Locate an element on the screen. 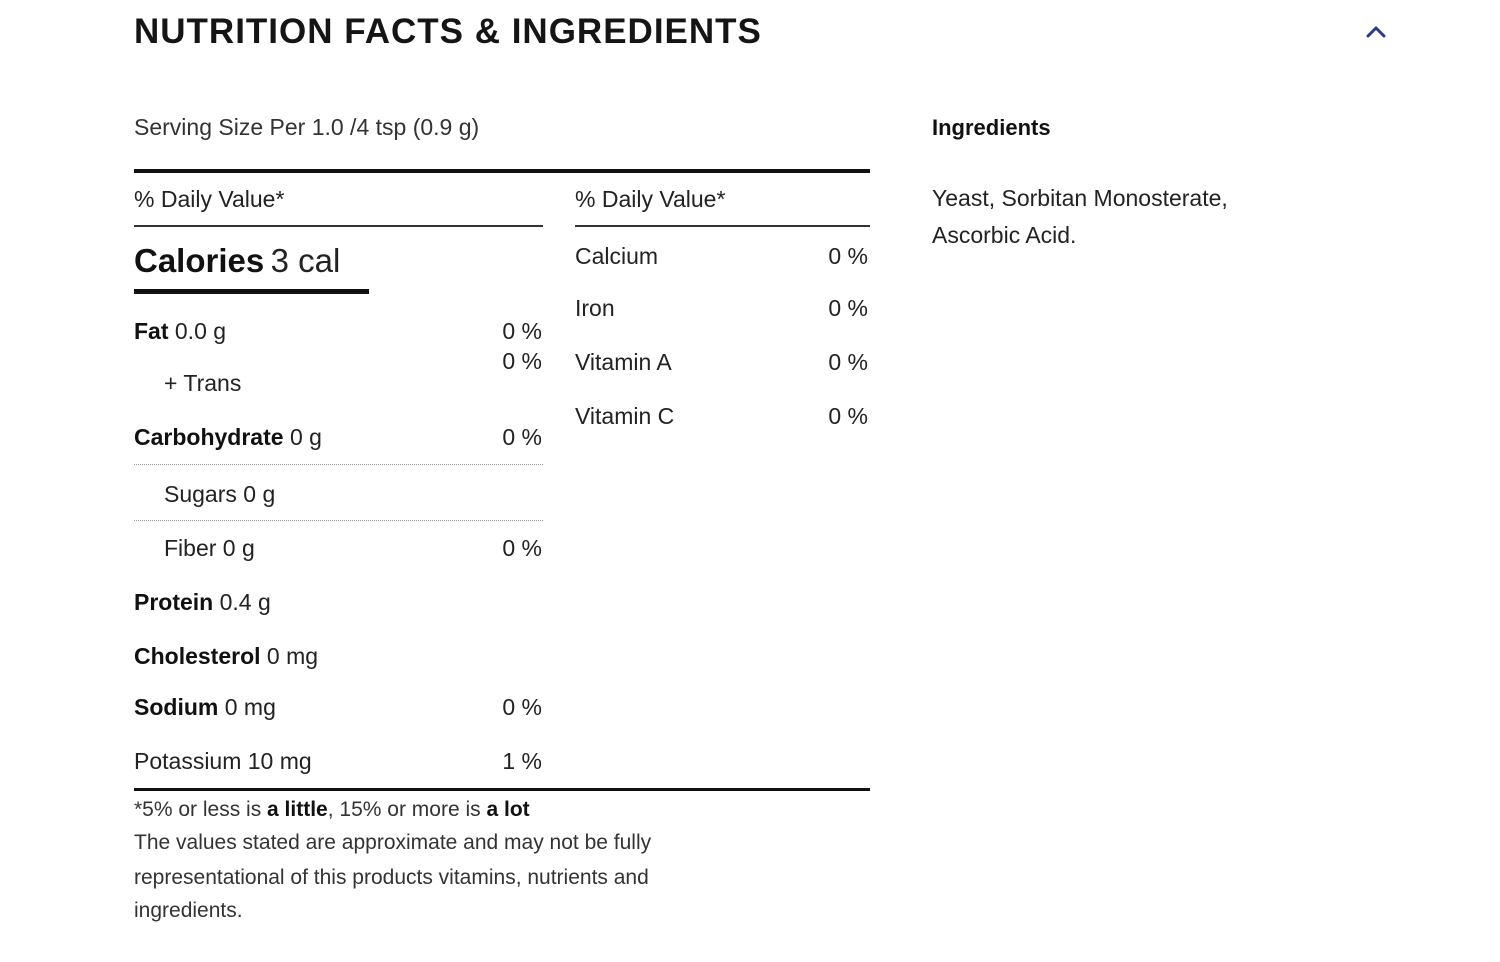 The height and width of the screenshot is (962, 1500). nutrient-row-fat: Fat 0.0 g is located at coordinates (180, 331).